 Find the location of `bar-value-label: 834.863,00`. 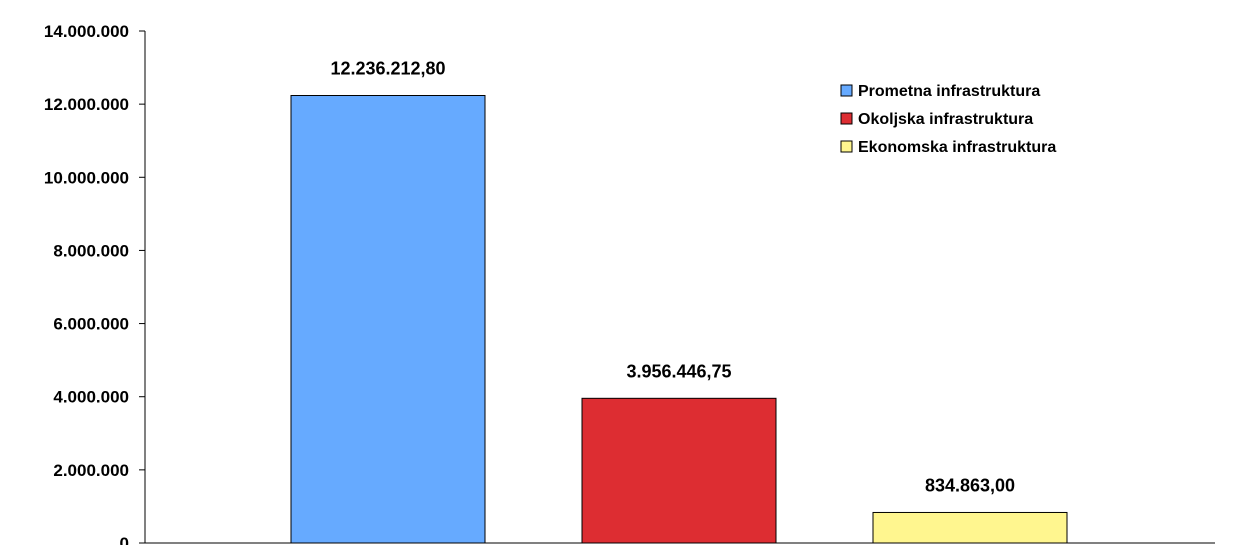

bar-value-label: 834.863,00 is located at coordinates (970, 485).